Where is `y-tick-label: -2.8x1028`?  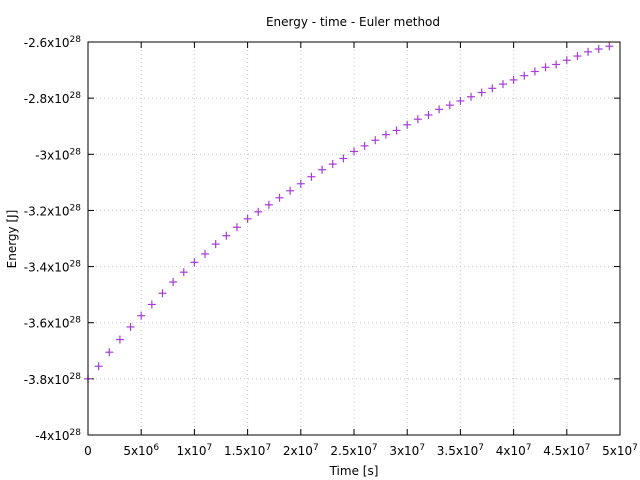
y-tick-label: -2.8x1028 is located at coordinates (53, 98).